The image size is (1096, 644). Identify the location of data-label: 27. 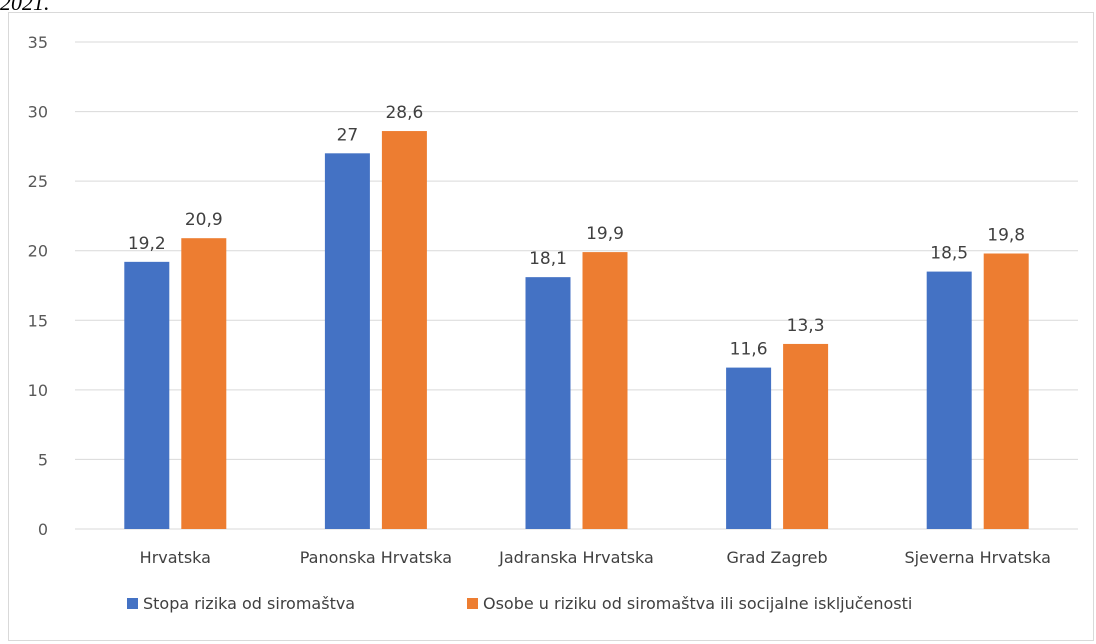
(348, 135).